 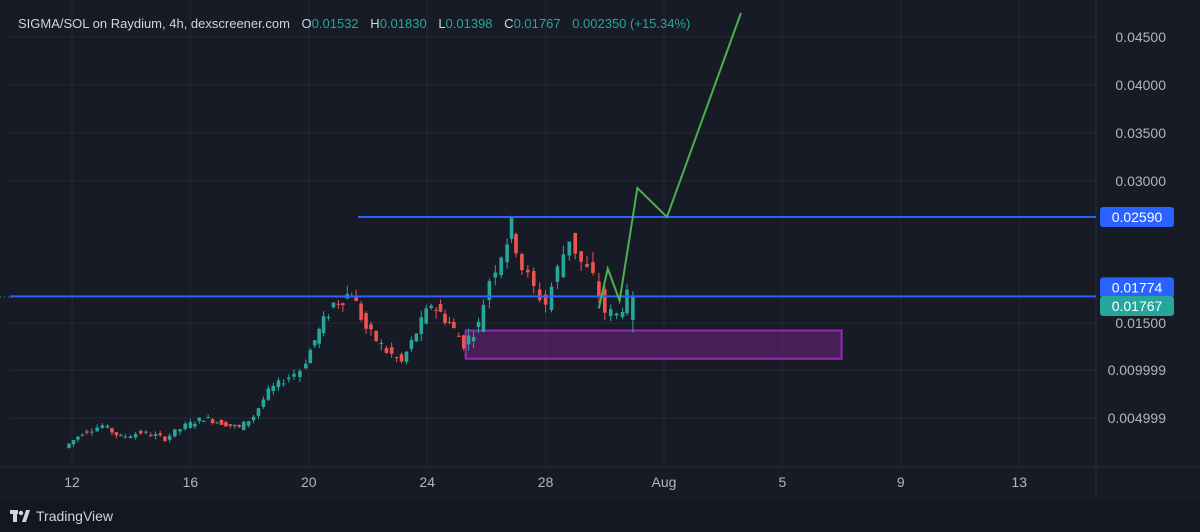 I want to click on x-tick-label: 13, so click(x=1019, y=482).